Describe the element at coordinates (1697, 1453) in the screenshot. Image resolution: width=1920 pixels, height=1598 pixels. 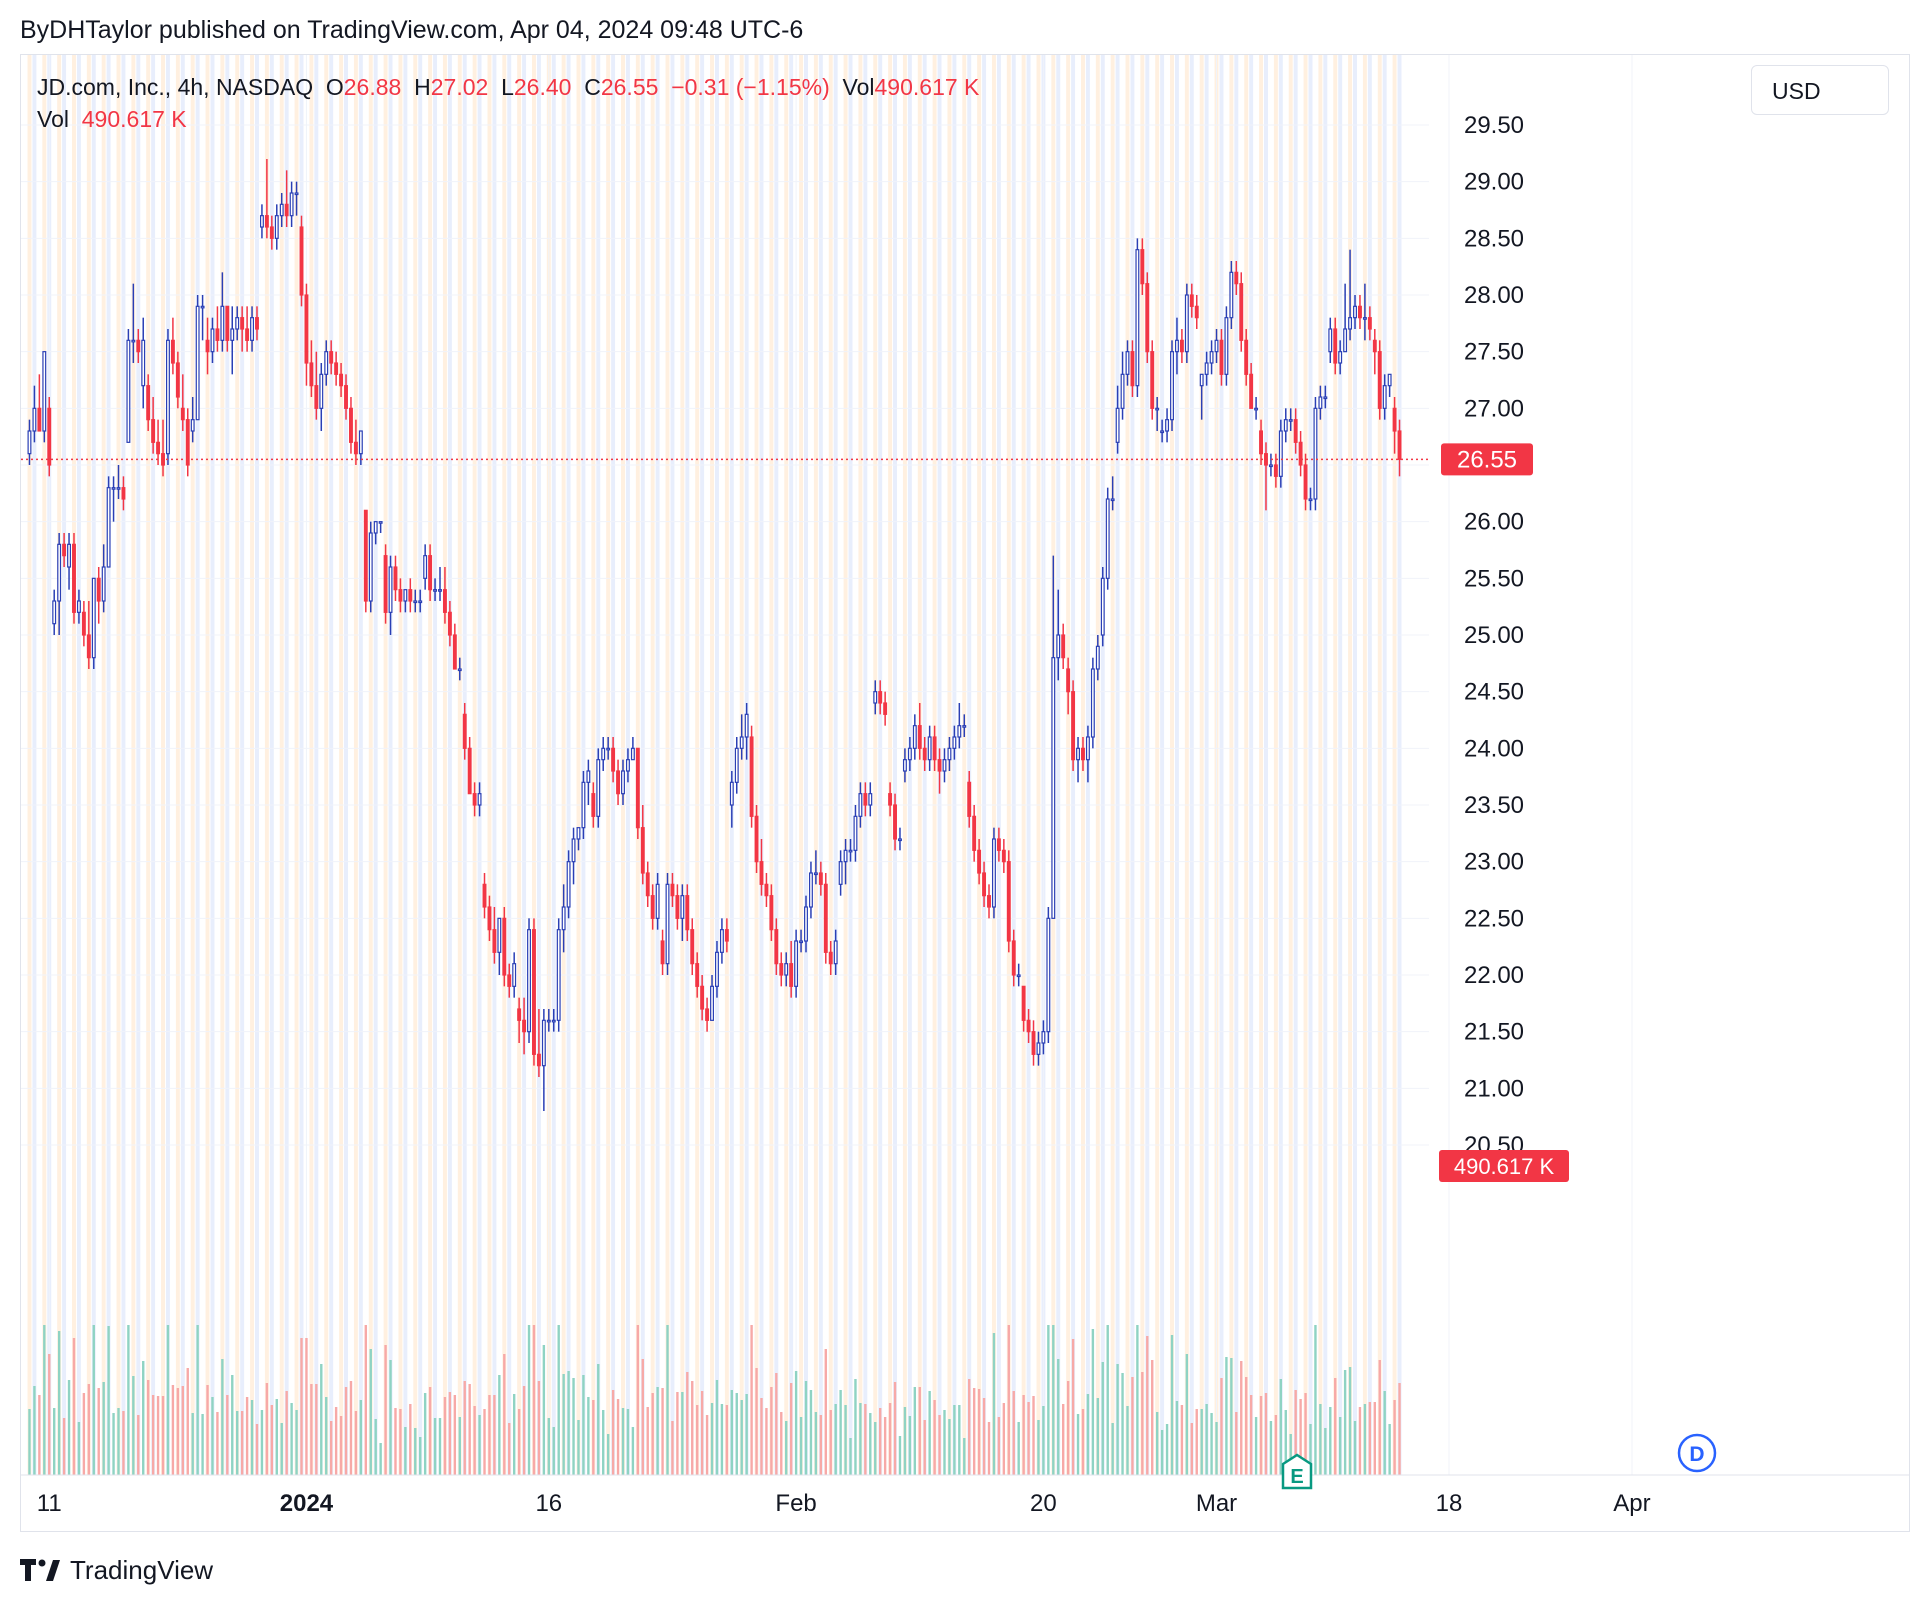
I see `dividend-marker-icon` at that location.